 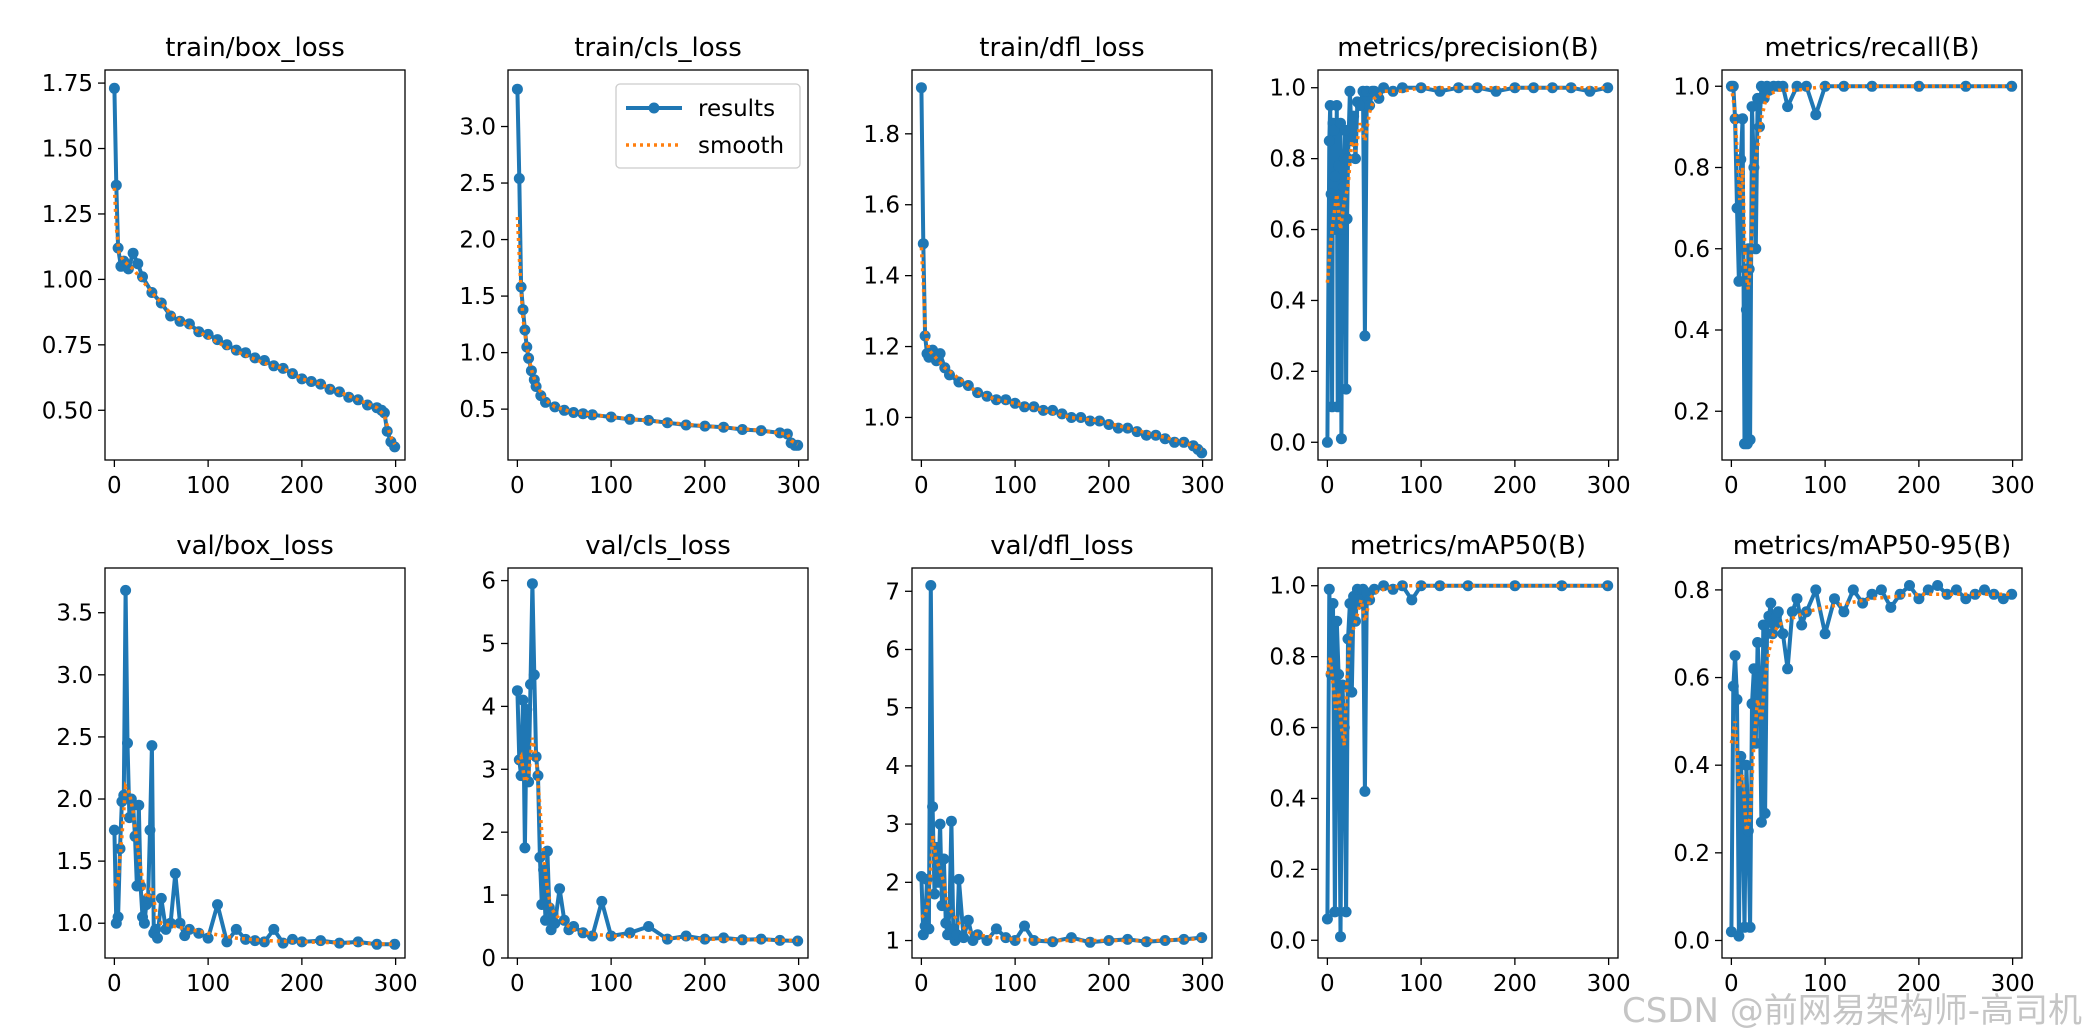 What do you see at coordinates (881, 135) in the screenshot?
I see `y-tick-label: 1.8` at bounding box center [881, 135].